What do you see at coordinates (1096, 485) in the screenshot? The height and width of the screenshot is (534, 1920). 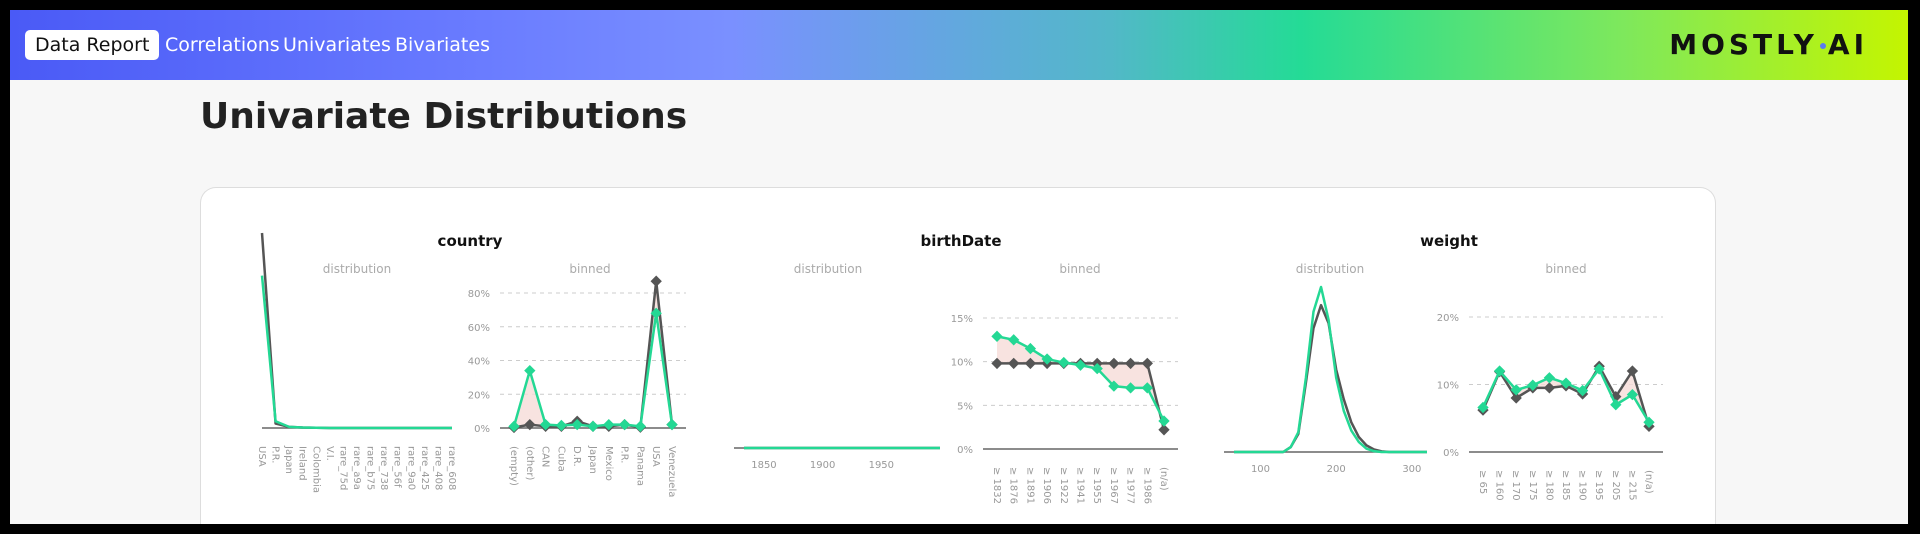 I see `x-tick-label: ≥ 1955` at bounding box center [1096, 485].